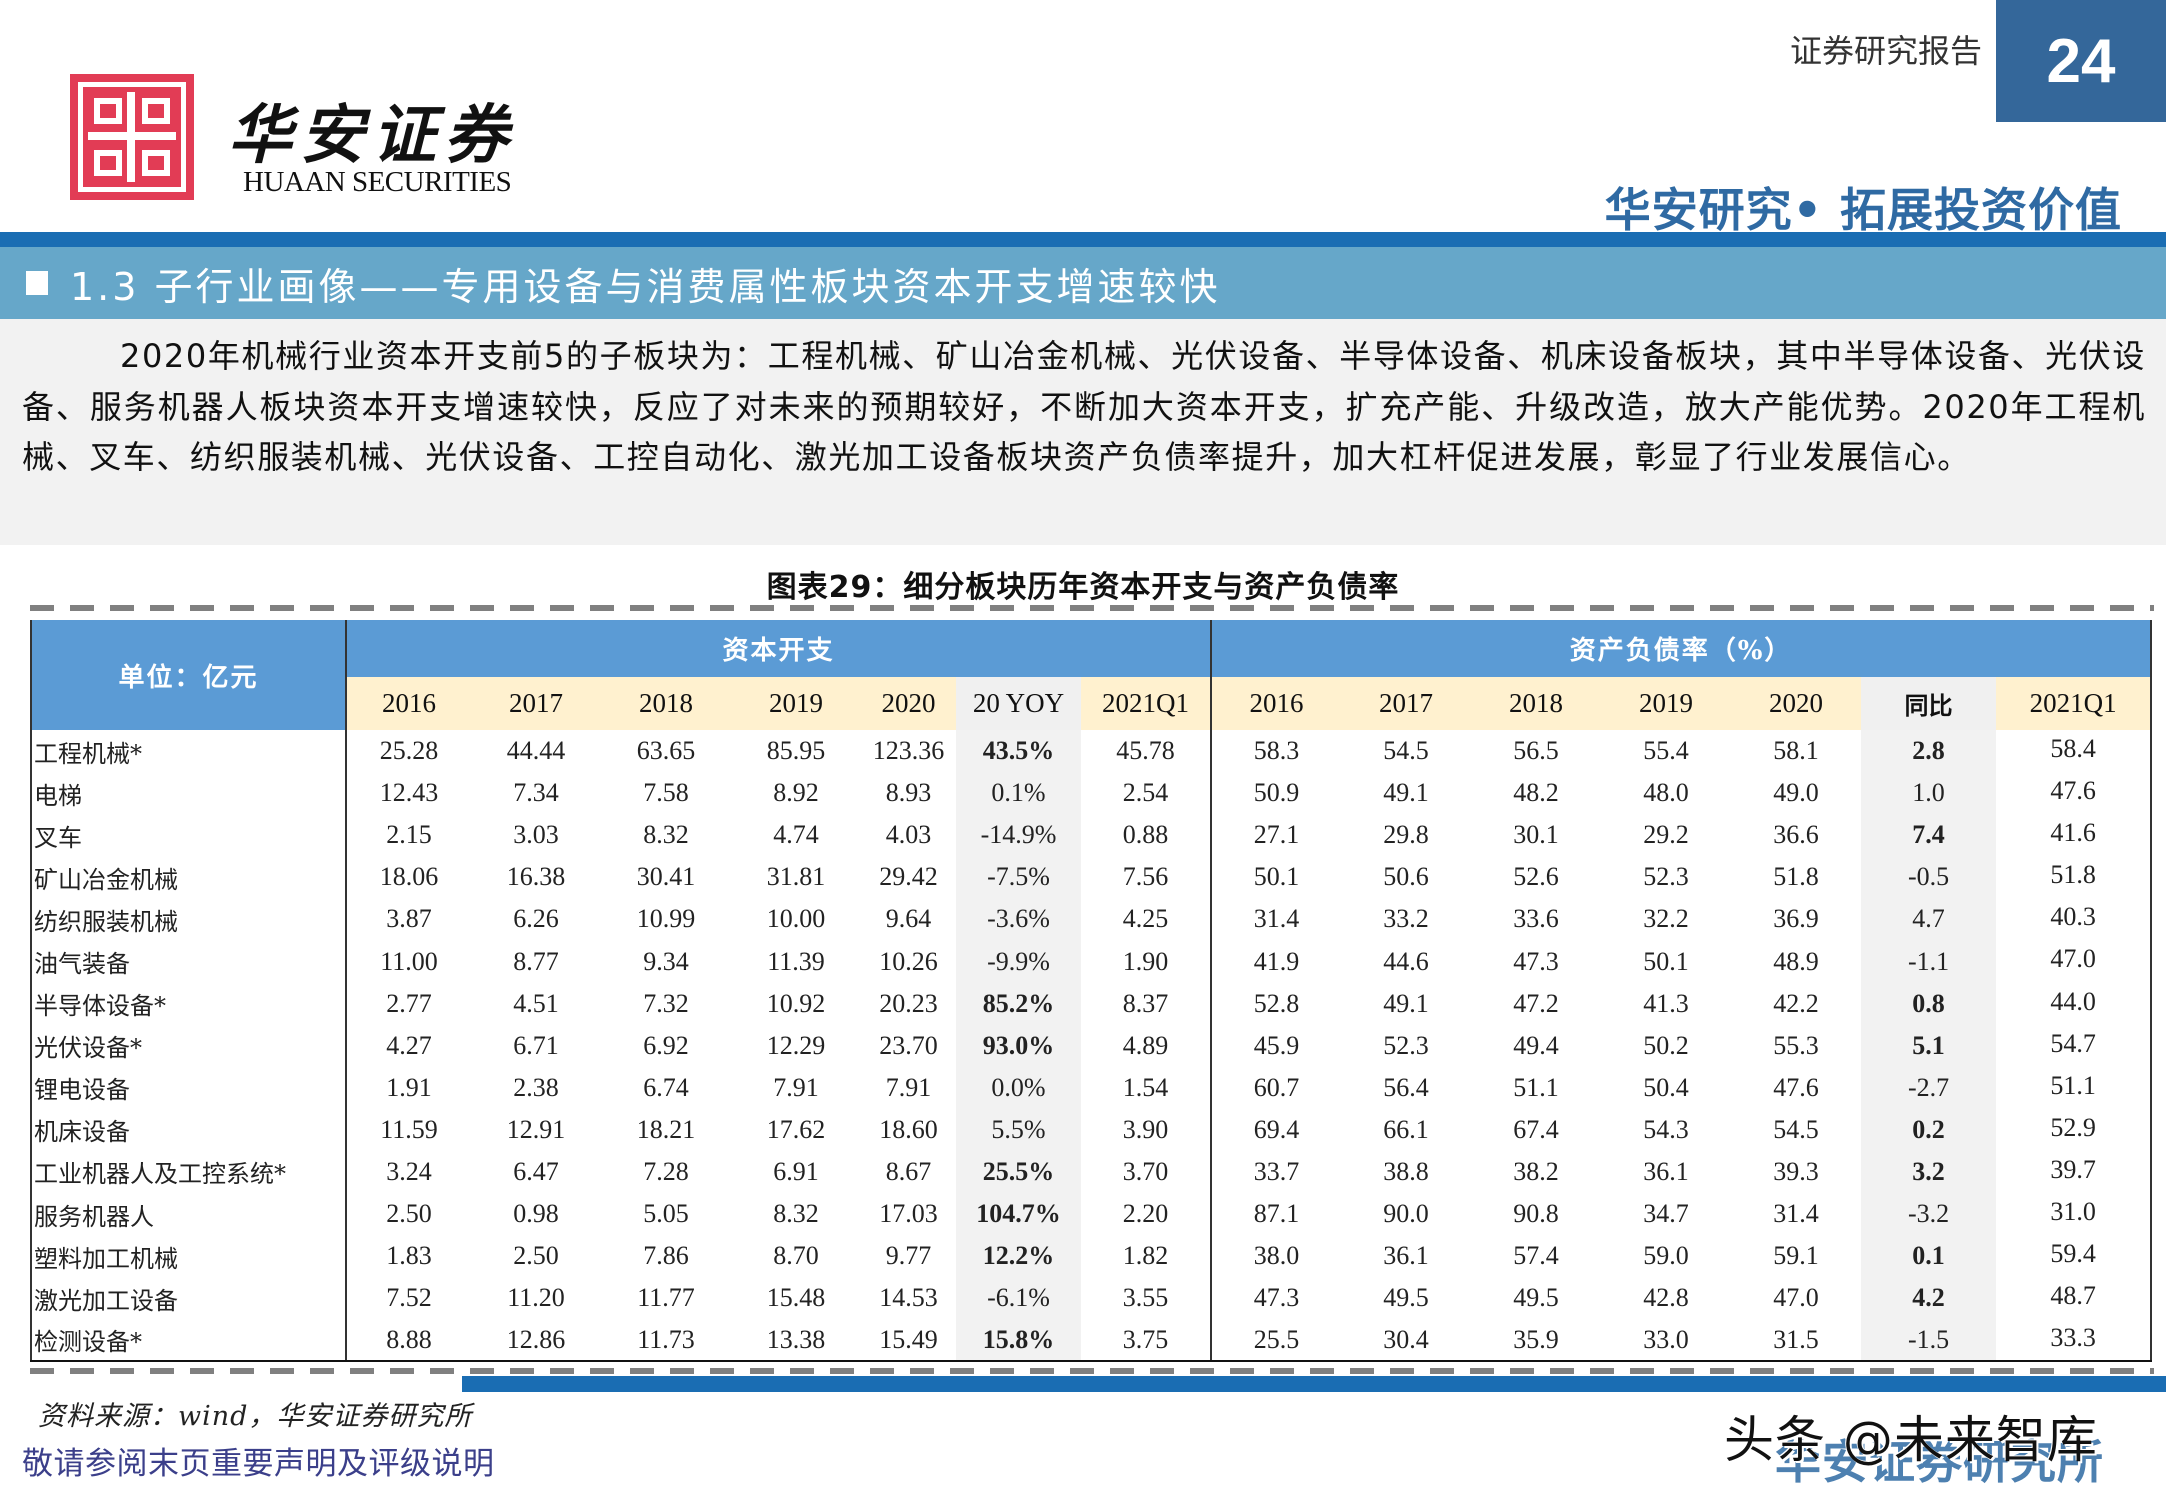 This screenshot has width=2166, height=1500. What do you see at coordinates (2074, 877) in the screenshot?
I see `debt-ratio-cell: 51.8` at bounding box center [2074, 877].